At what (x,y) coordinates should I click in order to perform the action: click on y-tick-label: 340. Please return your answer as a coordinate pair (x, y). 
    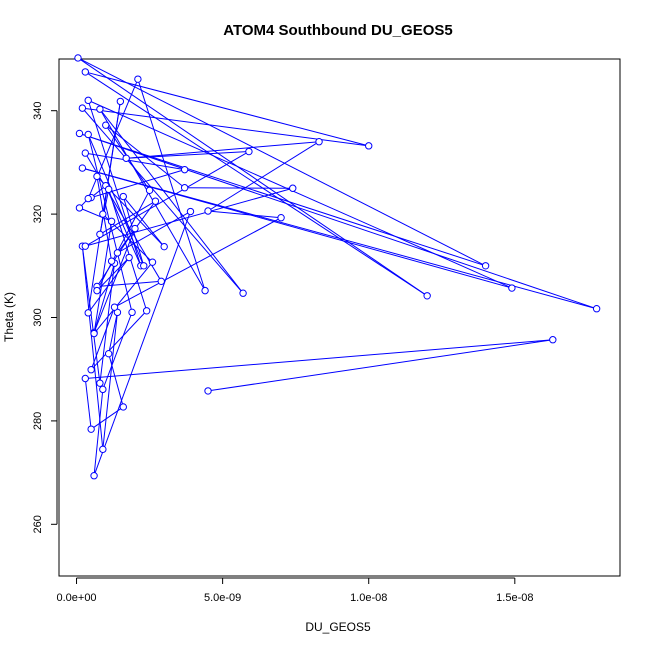
    Looking at the image, I should click on (38, 111).